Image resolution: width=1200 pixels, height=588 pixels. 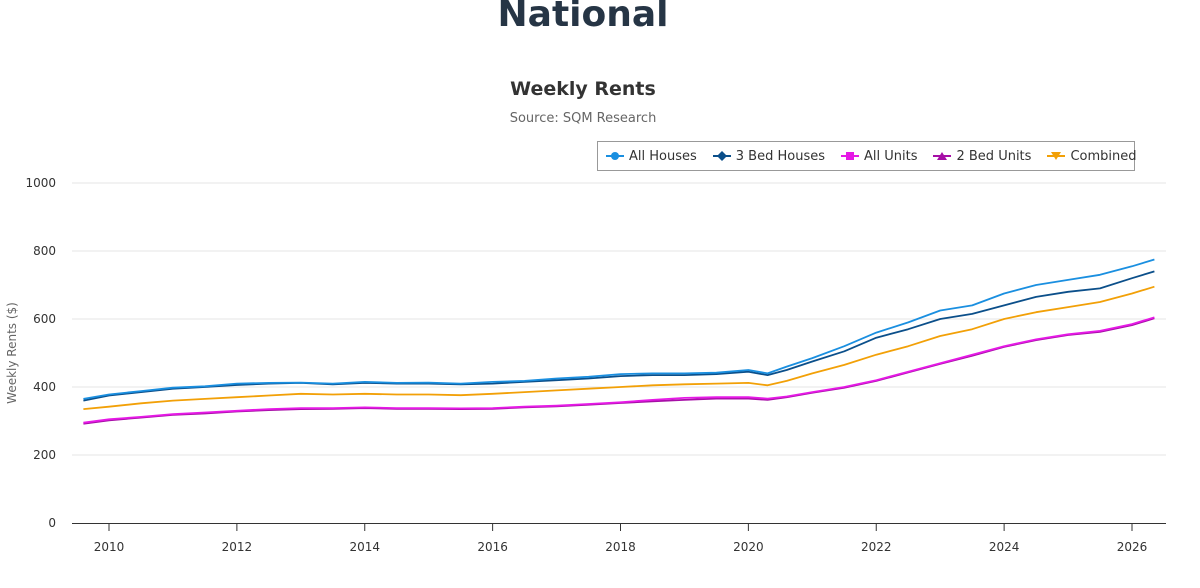 I want to click on square-marker-icon, so click(x=849, y=156).